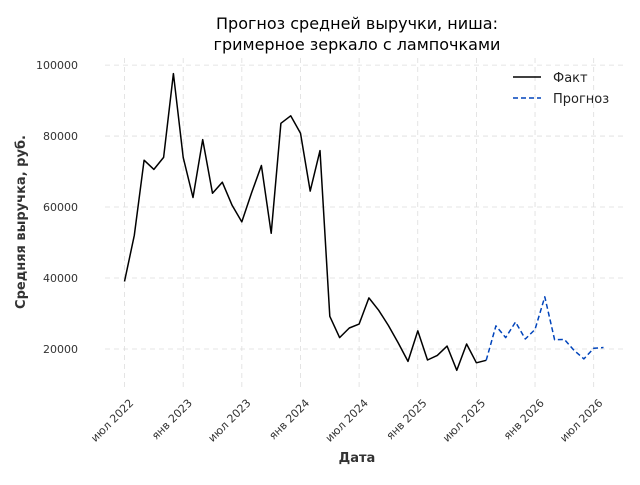 The height and width of the screenshot is (485, 640). I want to click on legend-label-forecast: Прогноз, so click(581, 99).